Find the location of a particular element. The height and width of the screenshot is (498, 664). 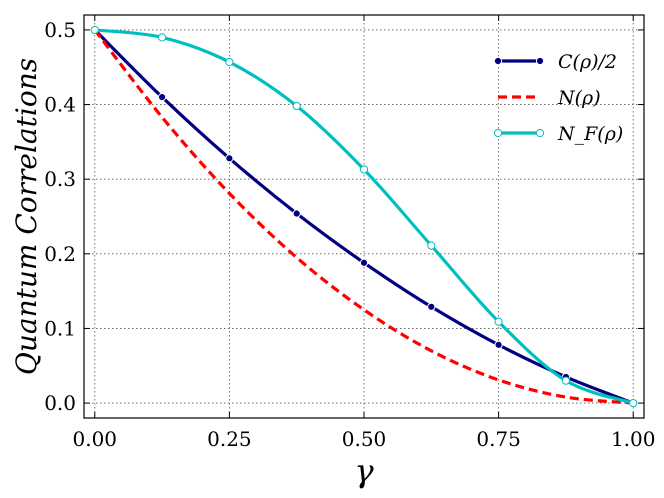

y-tick-label: 0.1 is located at coordinates (60, 328).